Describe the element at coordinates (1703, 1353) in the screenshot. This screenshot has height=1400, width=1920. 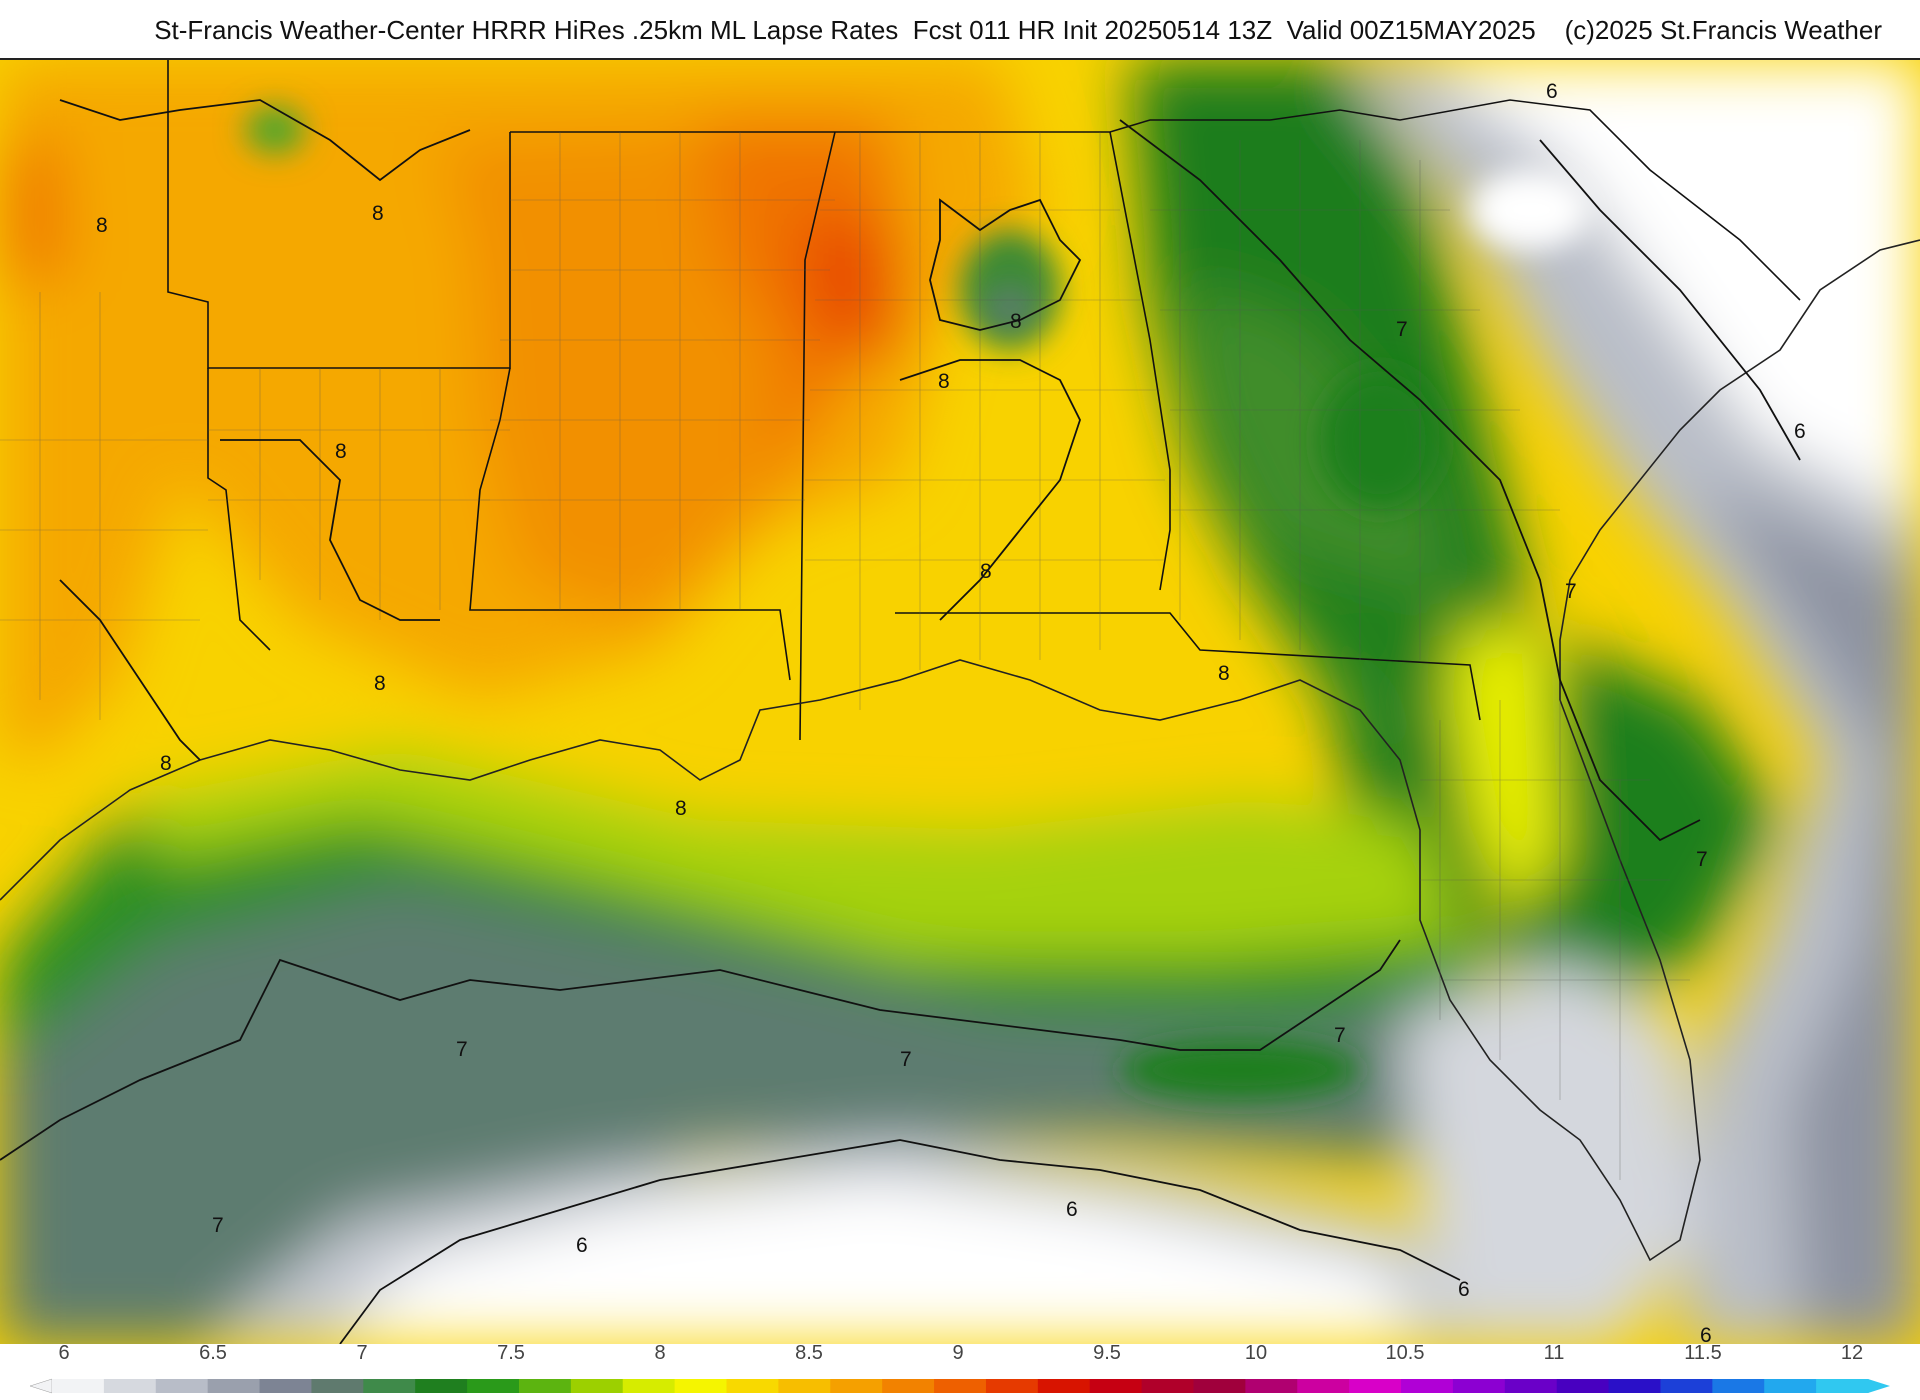
I see `colorbar-label: 11.5` at that location.